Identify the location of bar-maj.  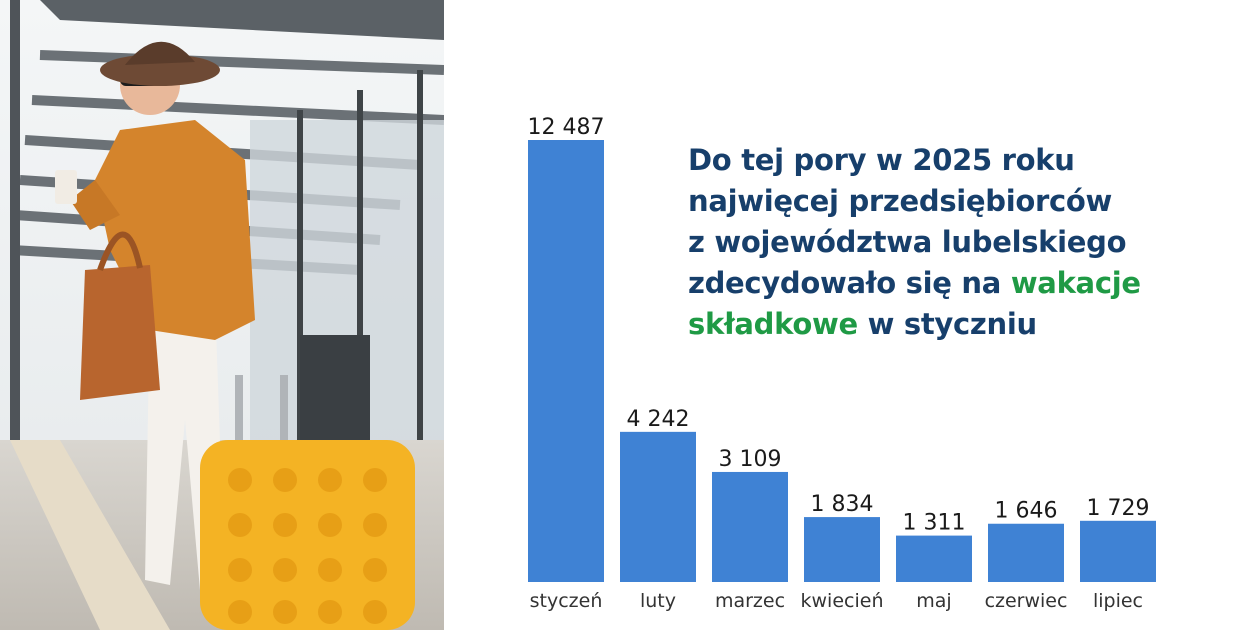
(934, 558).